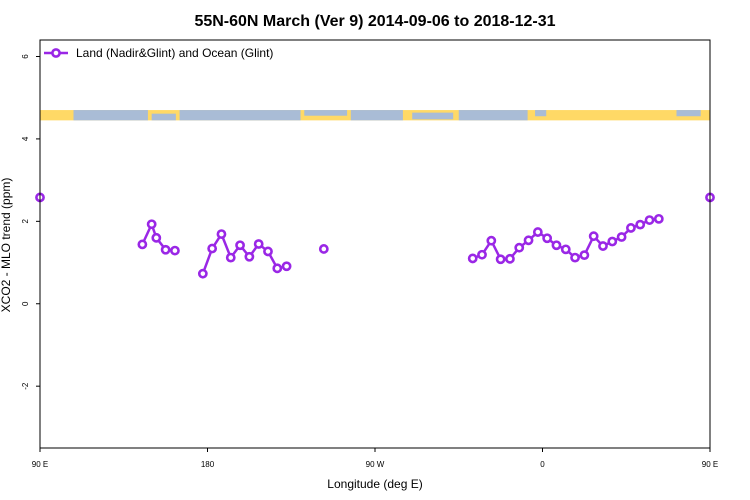  Describe the element at coordinates (25, 386) in the screenshot. I see `y-tick-label: -2` at that location.